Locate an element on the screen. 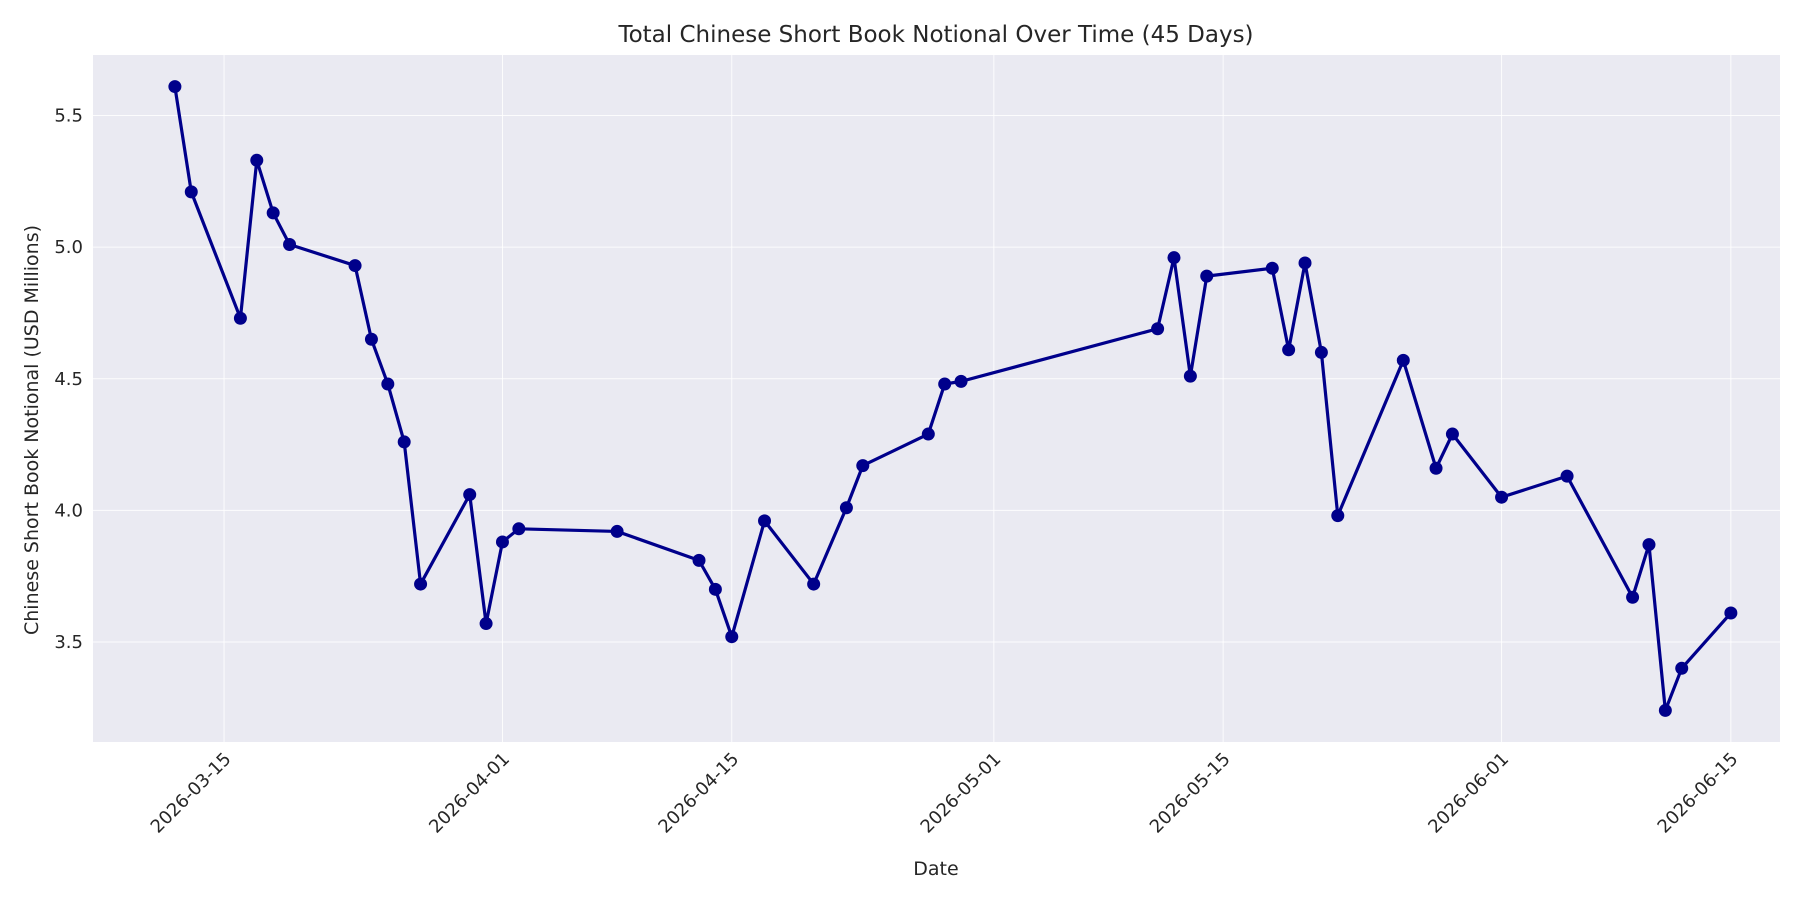 The width and height of the screenshot is (1800, 900). x-tick-label: 2026-04-15 is located at coordinates (698, 793).